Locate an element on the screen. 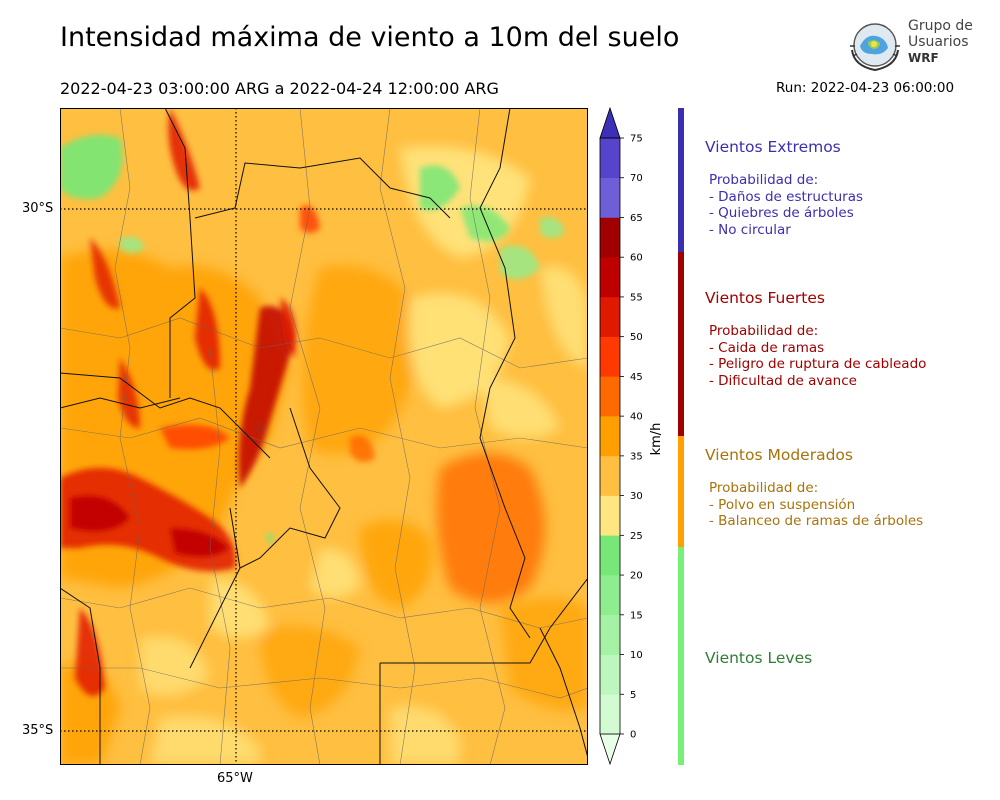 This screenshot has height=800, width=1000. colorbar-tick-label: 20 is located at coordinates (636, 576).